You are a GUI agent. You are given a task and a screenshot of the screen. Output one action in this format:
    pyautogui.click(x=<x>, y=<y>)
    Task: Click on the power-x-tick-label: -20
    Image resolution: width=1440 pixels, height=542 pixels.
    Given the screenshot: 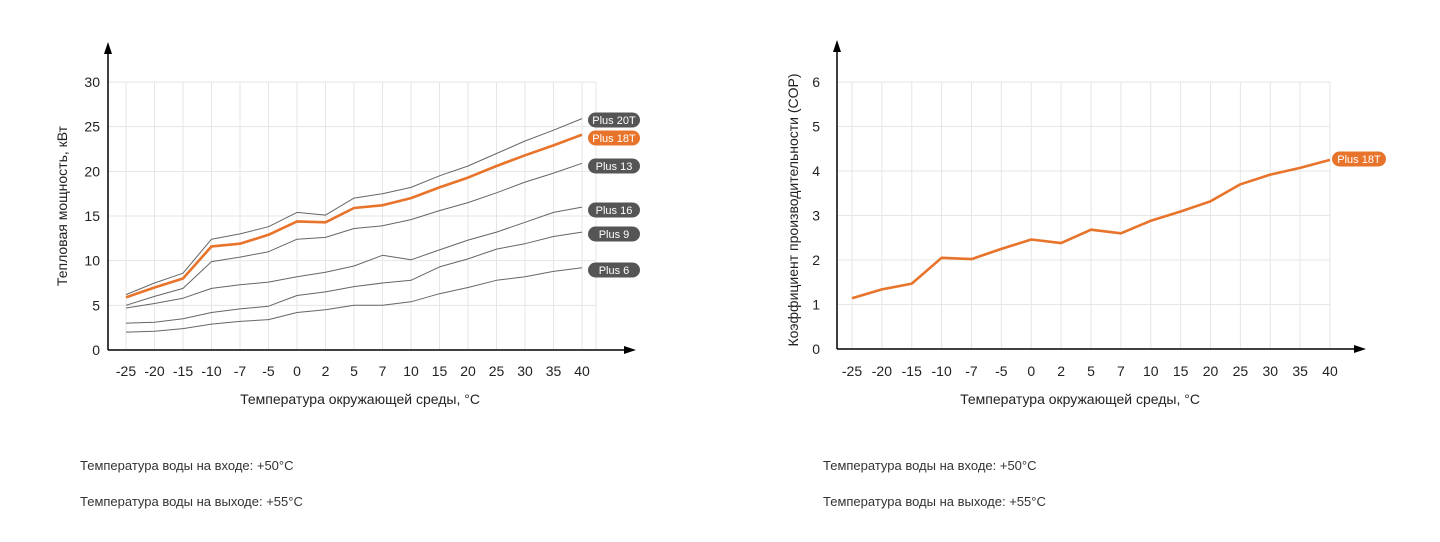 What is the action you would take?
    pyautogui.click(x=154, y=371)
    